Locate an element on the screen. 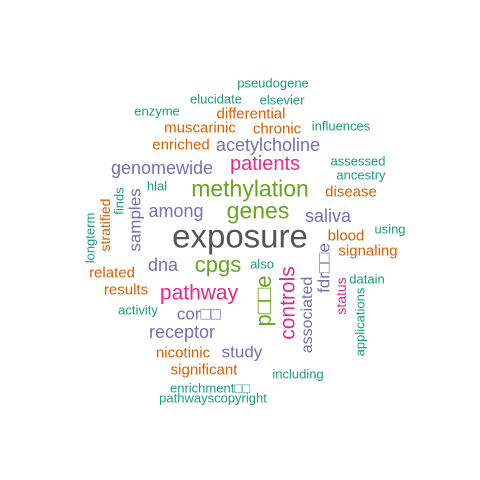 Image resolution: width=480 pixels, height=480 pixels. word-stratified: stratified is located at coordinates (105, 225).